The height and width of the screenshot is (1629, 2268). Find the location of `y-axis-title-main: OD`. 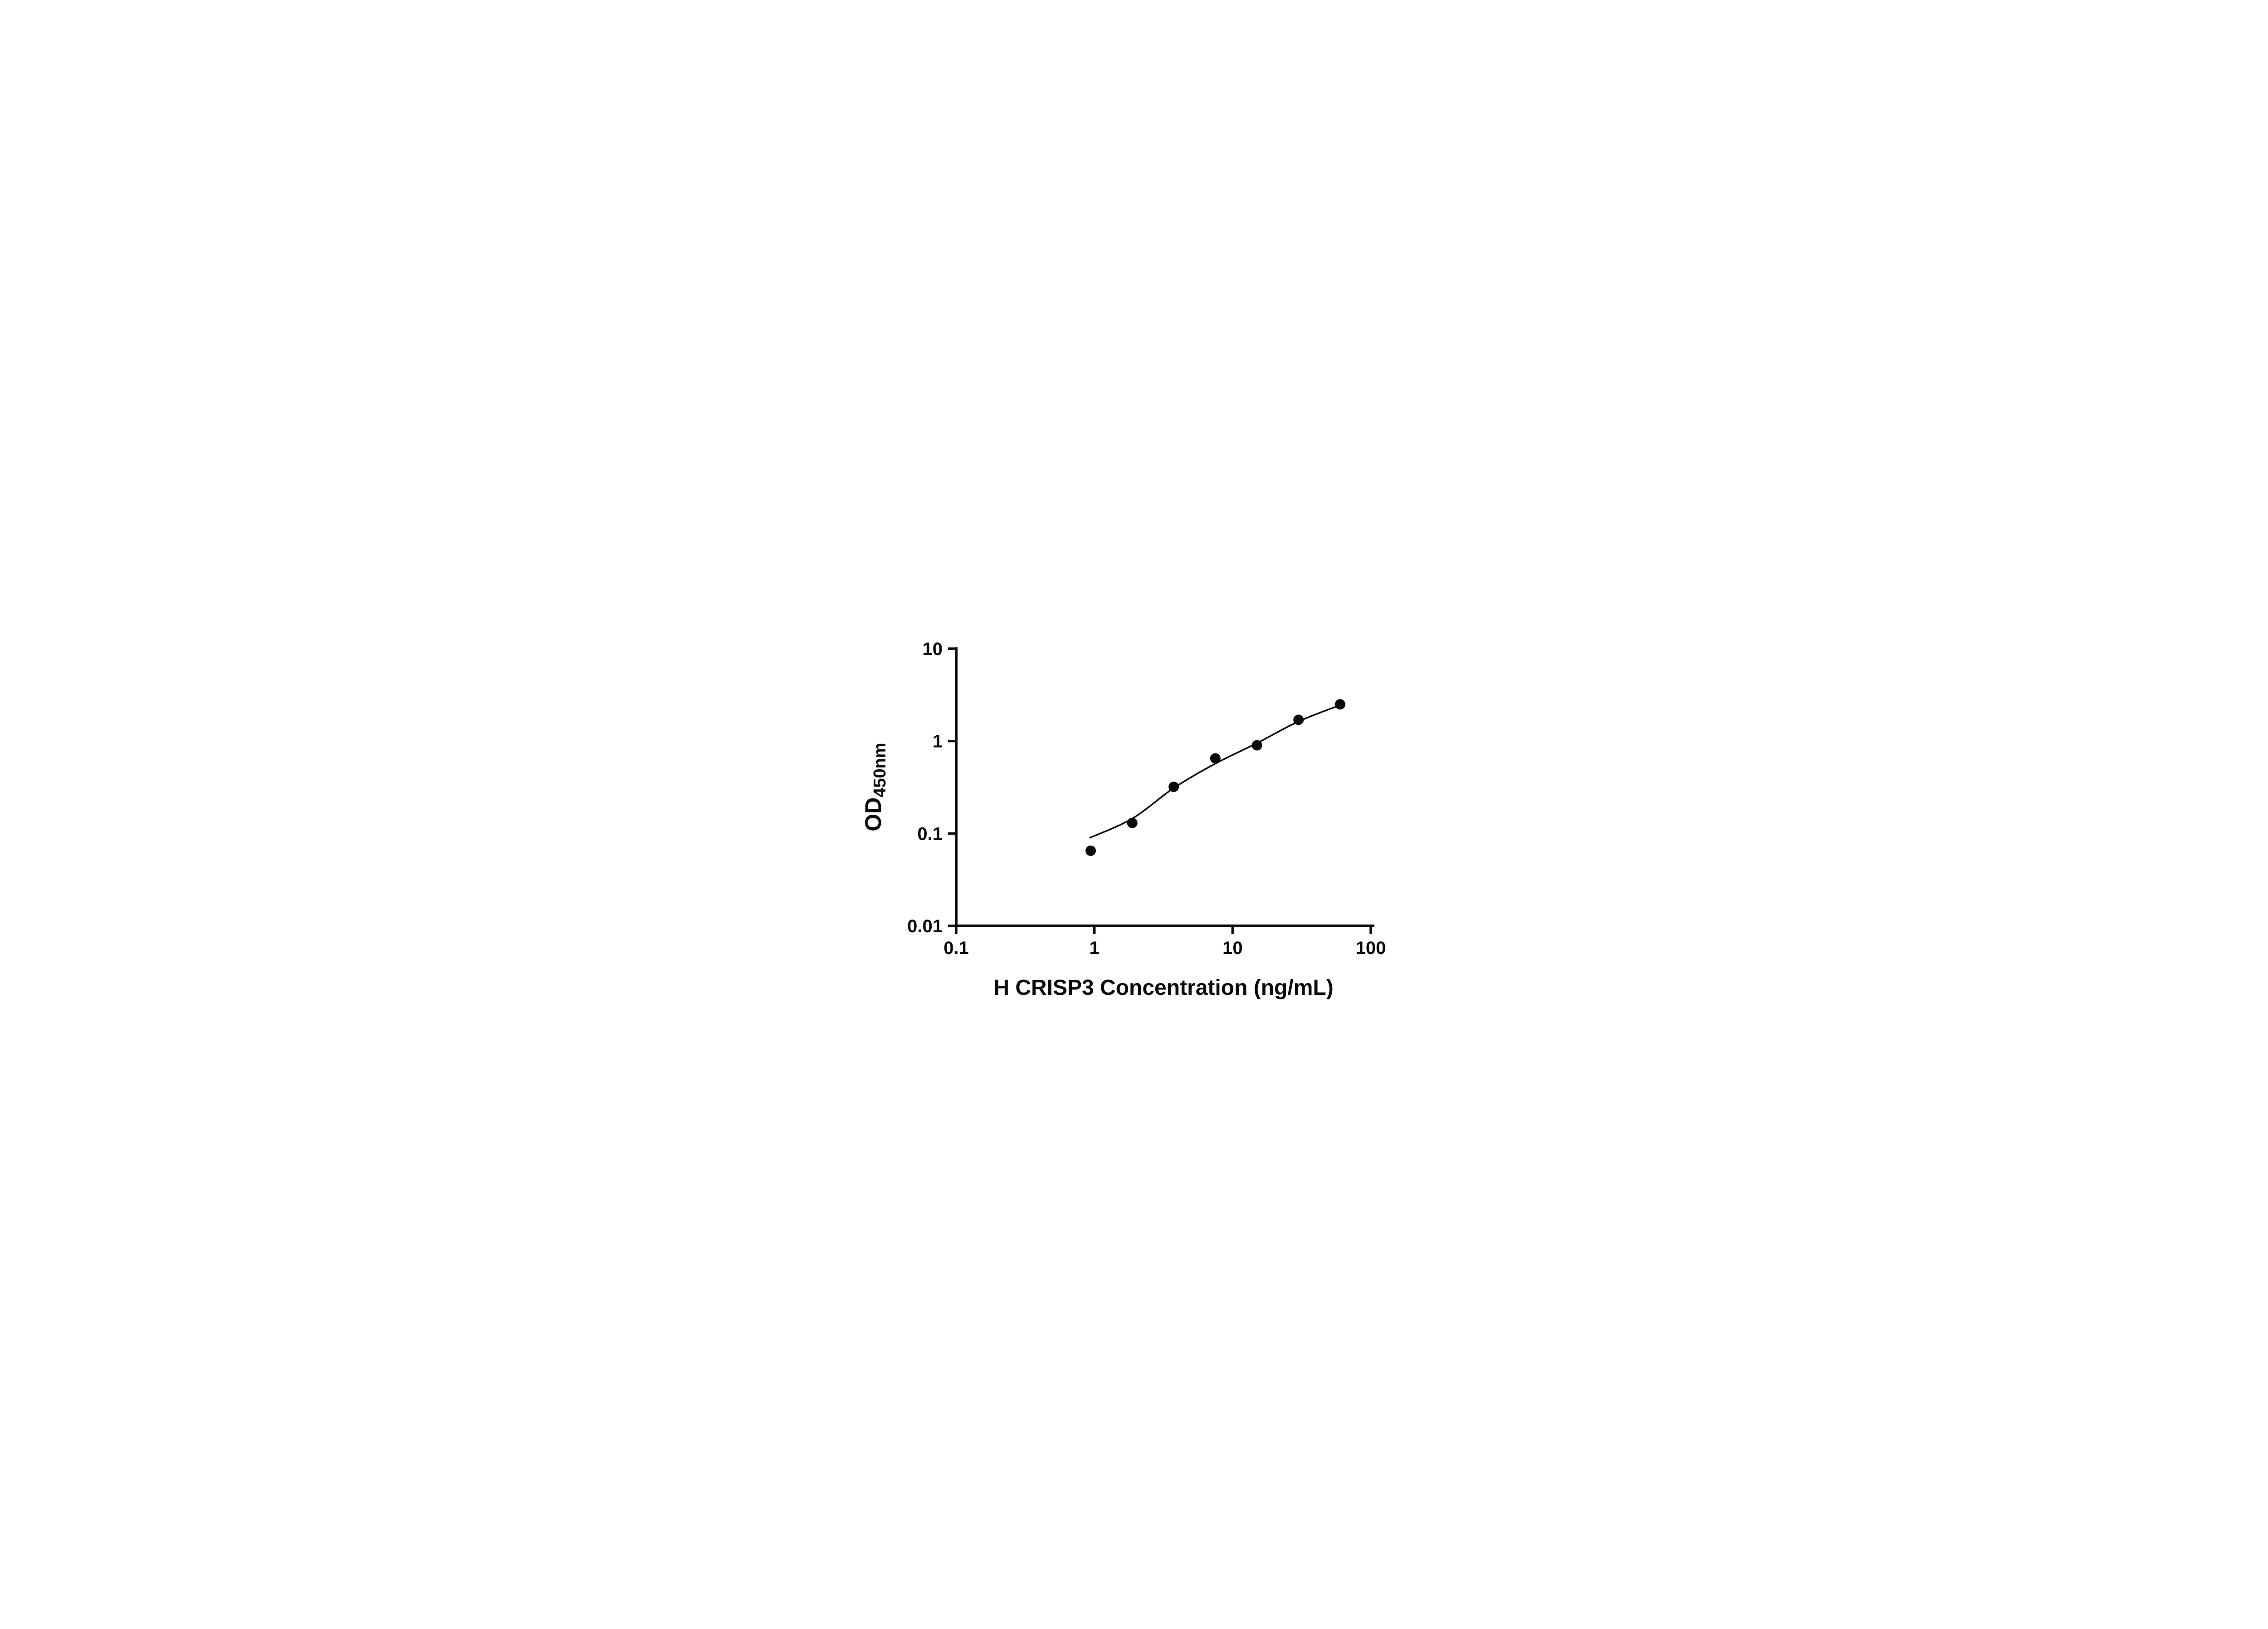

y-axis-title-main: OD is located at coordinates (873, 814).